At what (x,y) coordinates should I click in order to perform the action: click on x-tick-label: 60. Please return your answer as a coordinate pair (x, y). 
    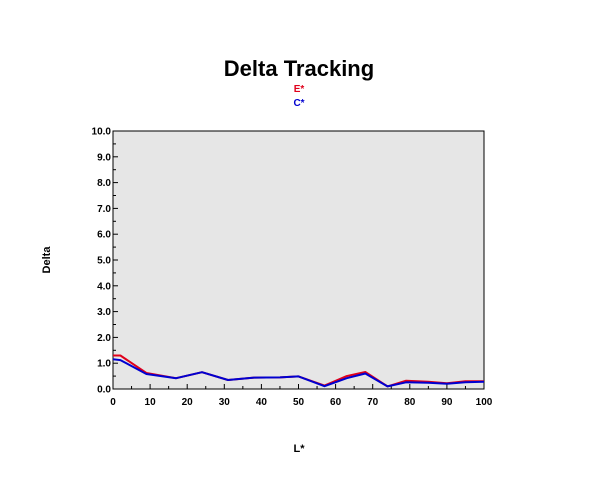
    Looking at the image, I should click on (336, 402).